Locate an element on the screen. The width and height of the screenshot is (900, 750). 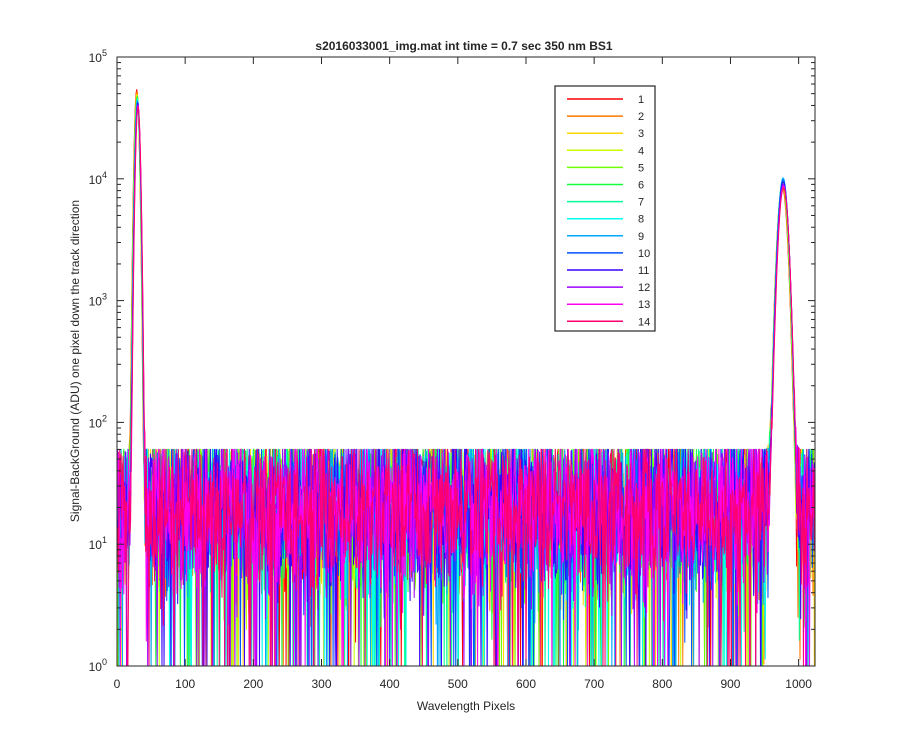
legend-box is located at coordinates (605, 208).